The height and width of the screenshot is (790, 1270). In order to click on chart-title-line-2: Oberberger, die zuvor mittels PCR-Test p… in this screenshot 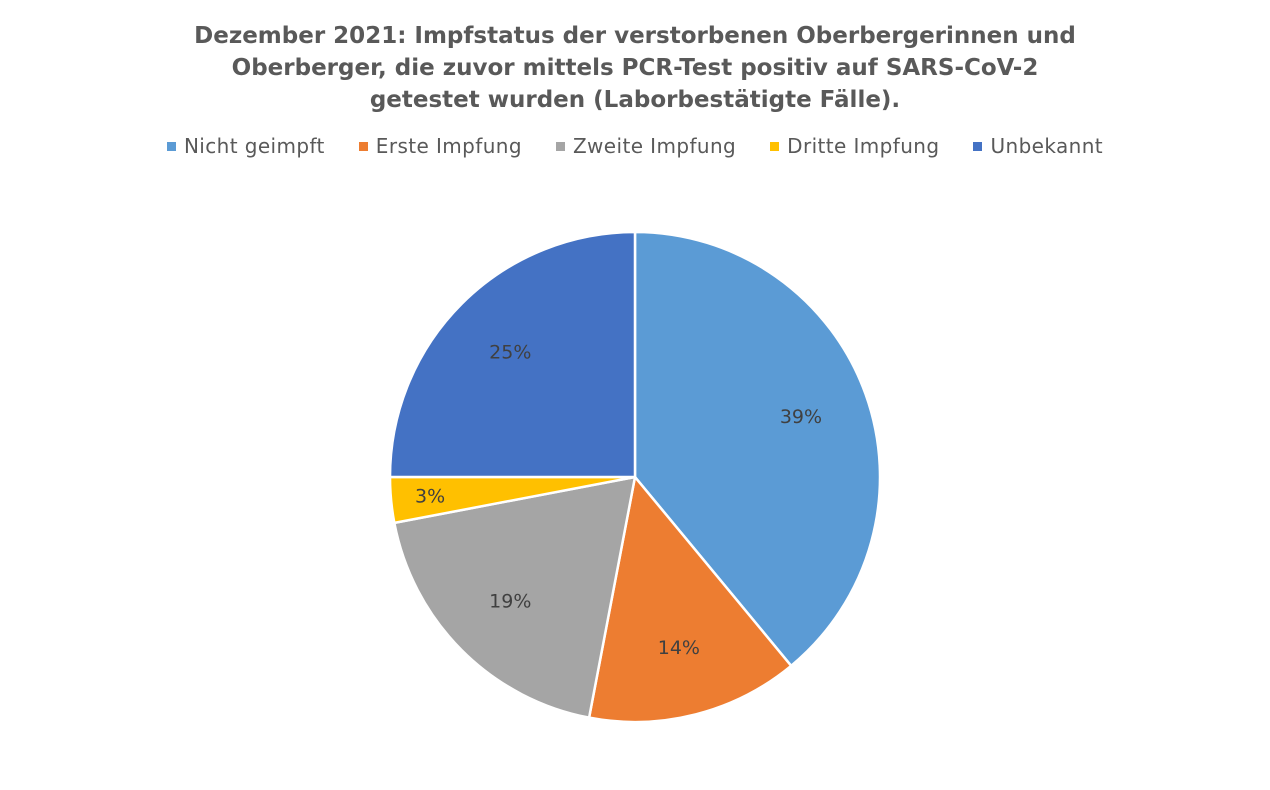, I will do `click(635, 68)`.